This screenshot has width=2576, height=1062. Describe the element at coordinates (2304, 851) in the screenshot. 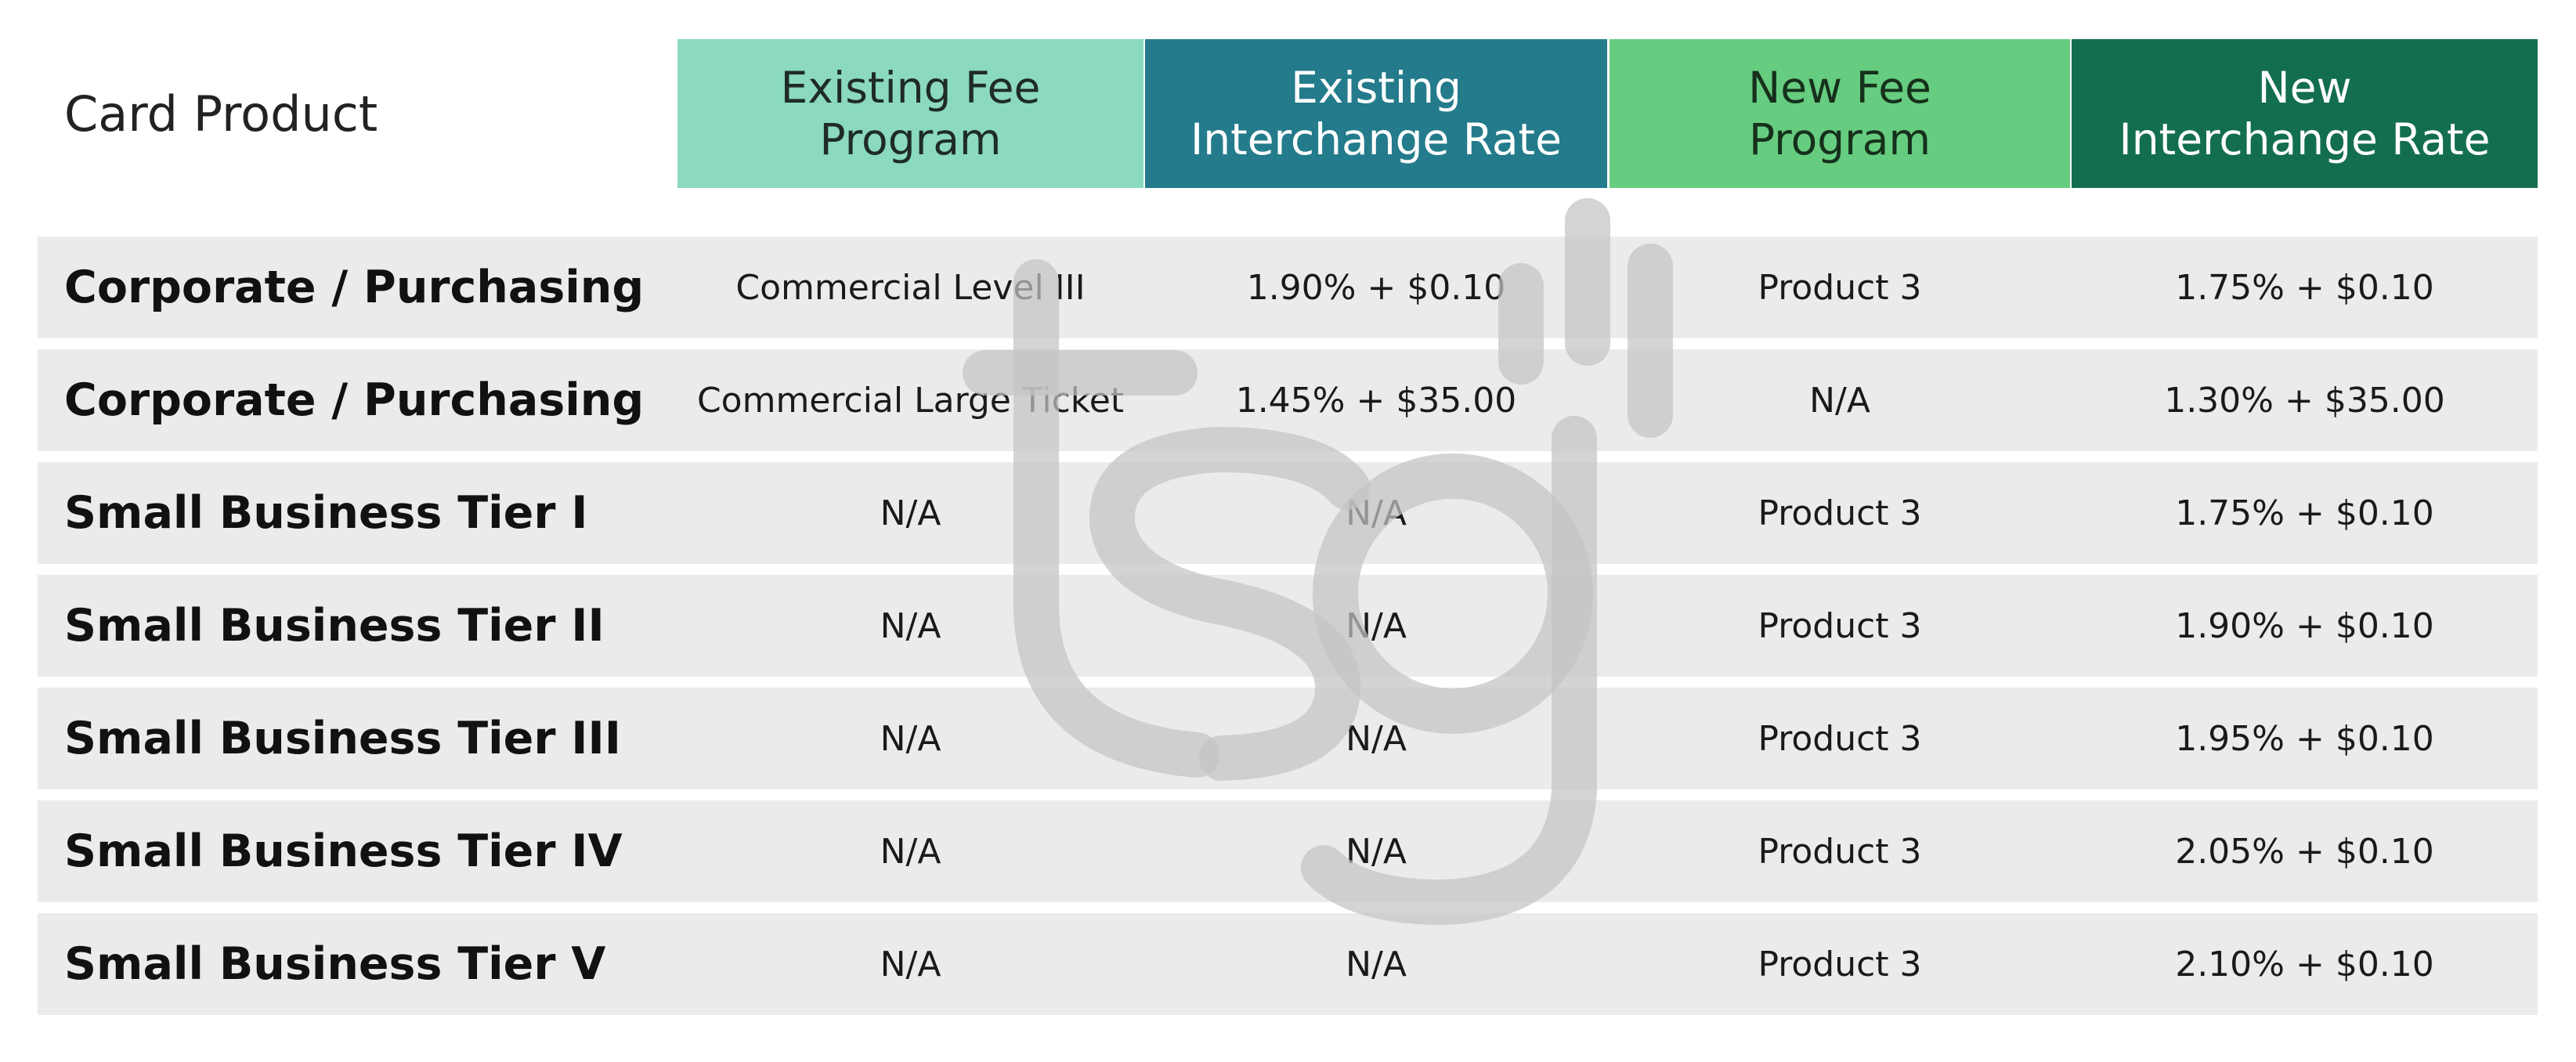

I see `table-cell: 2.05% + $0.10` at that location.